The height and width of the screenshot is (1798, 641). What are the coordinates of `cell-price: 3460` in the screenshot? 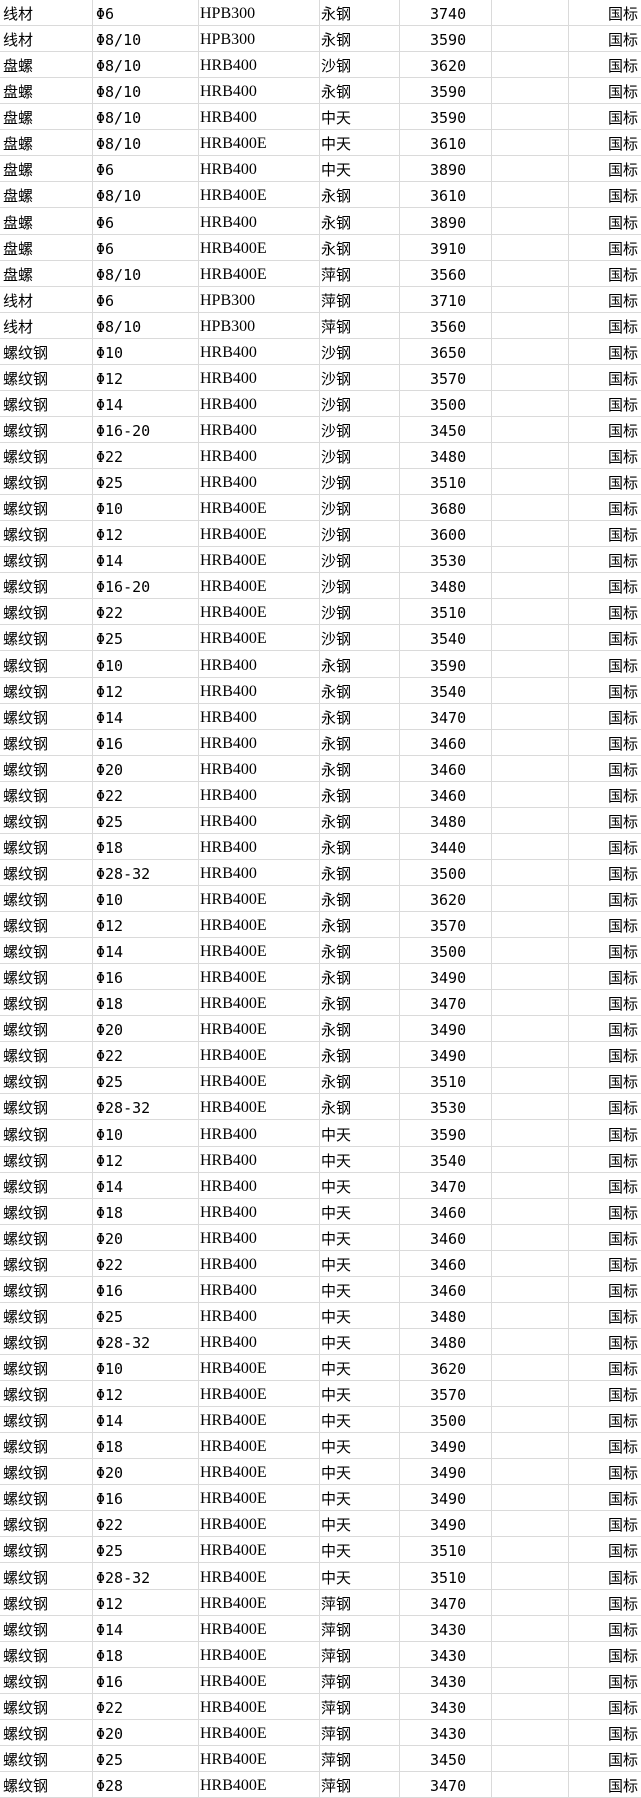 It's located at (448, 1212).